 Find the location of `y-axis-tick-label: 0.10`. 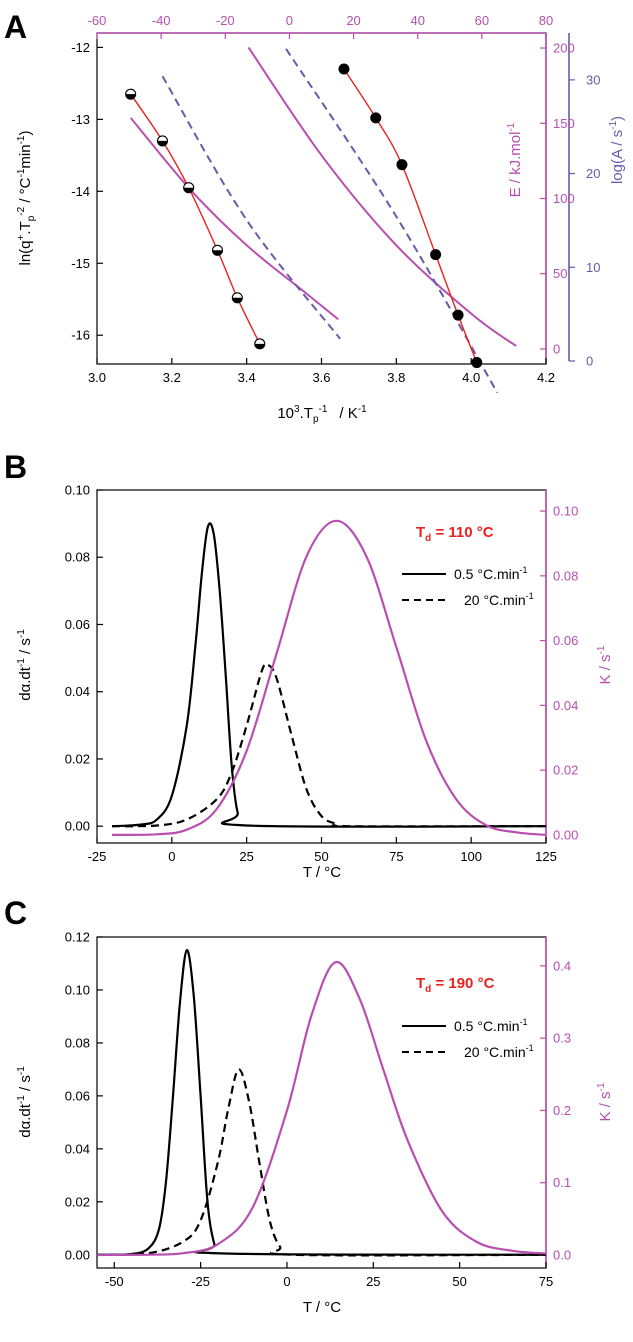

y-axis-tick-label: 0.10 is located at coordinates (77, 490).